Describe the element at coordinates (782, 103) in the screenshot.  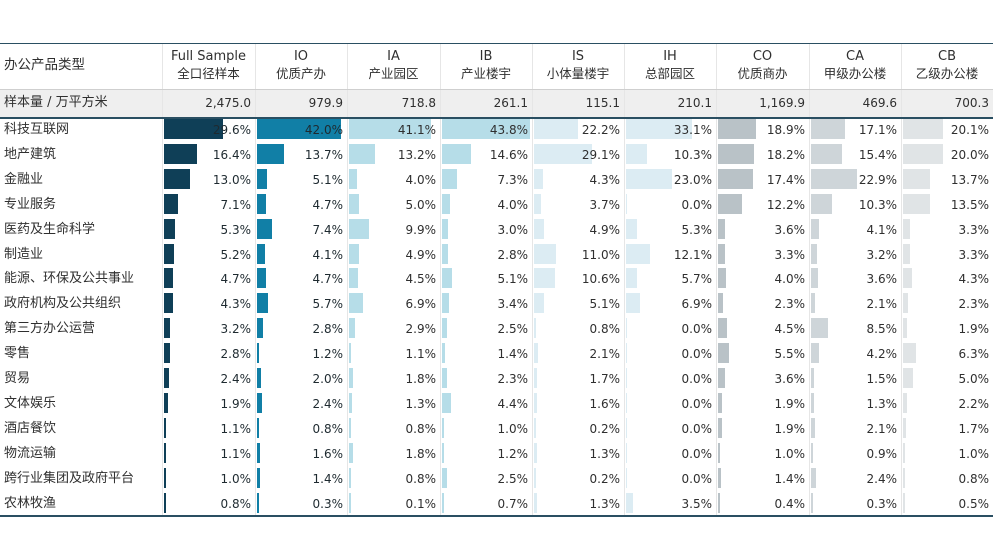
I see `sample-value-6: 1,169.9` at that location.